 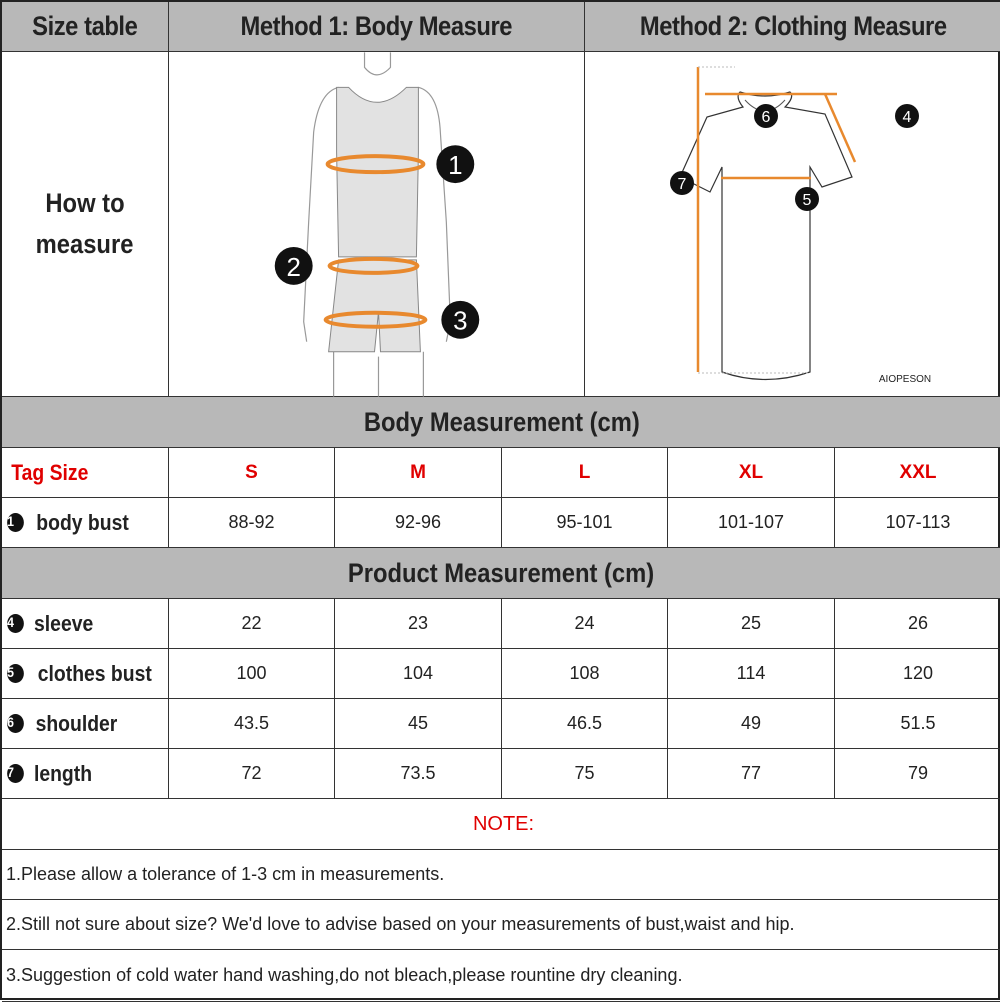 I want to click on header-method-2: Method 2: Clothing Measure, so click(x=792, y=27).